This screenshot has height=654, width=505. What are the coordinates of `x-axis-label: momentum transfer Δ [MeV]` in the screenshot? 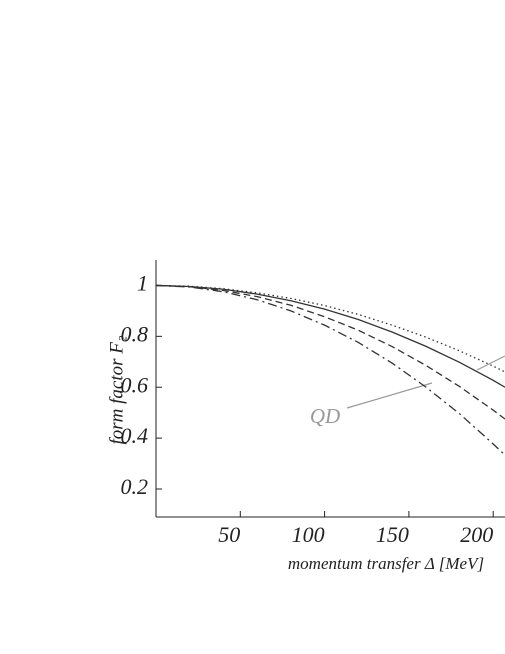 It's located at (386, 563).